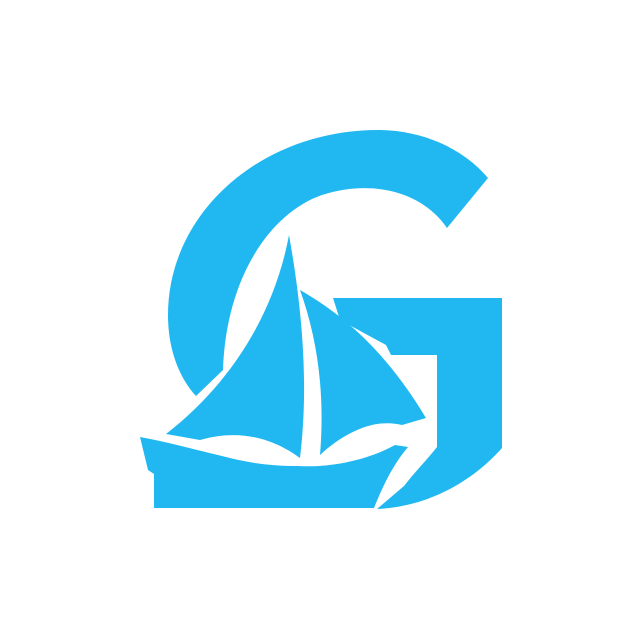  What do you see at coordinates (363, 372) in the screenshot?
I see `rear-sail` at bounding box center [363, 372].